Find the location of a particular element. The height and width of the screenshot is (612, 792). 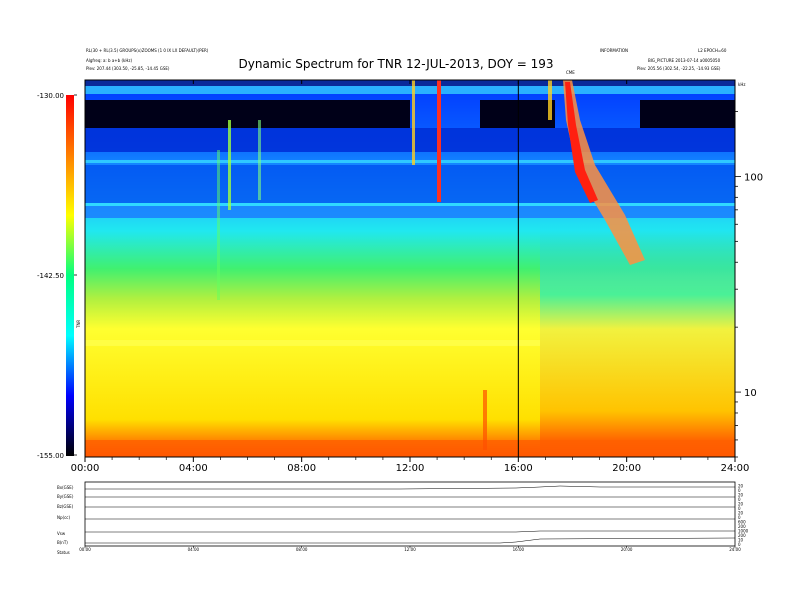

frequency-unit-label: kHz is located at coordinates (741, 84).